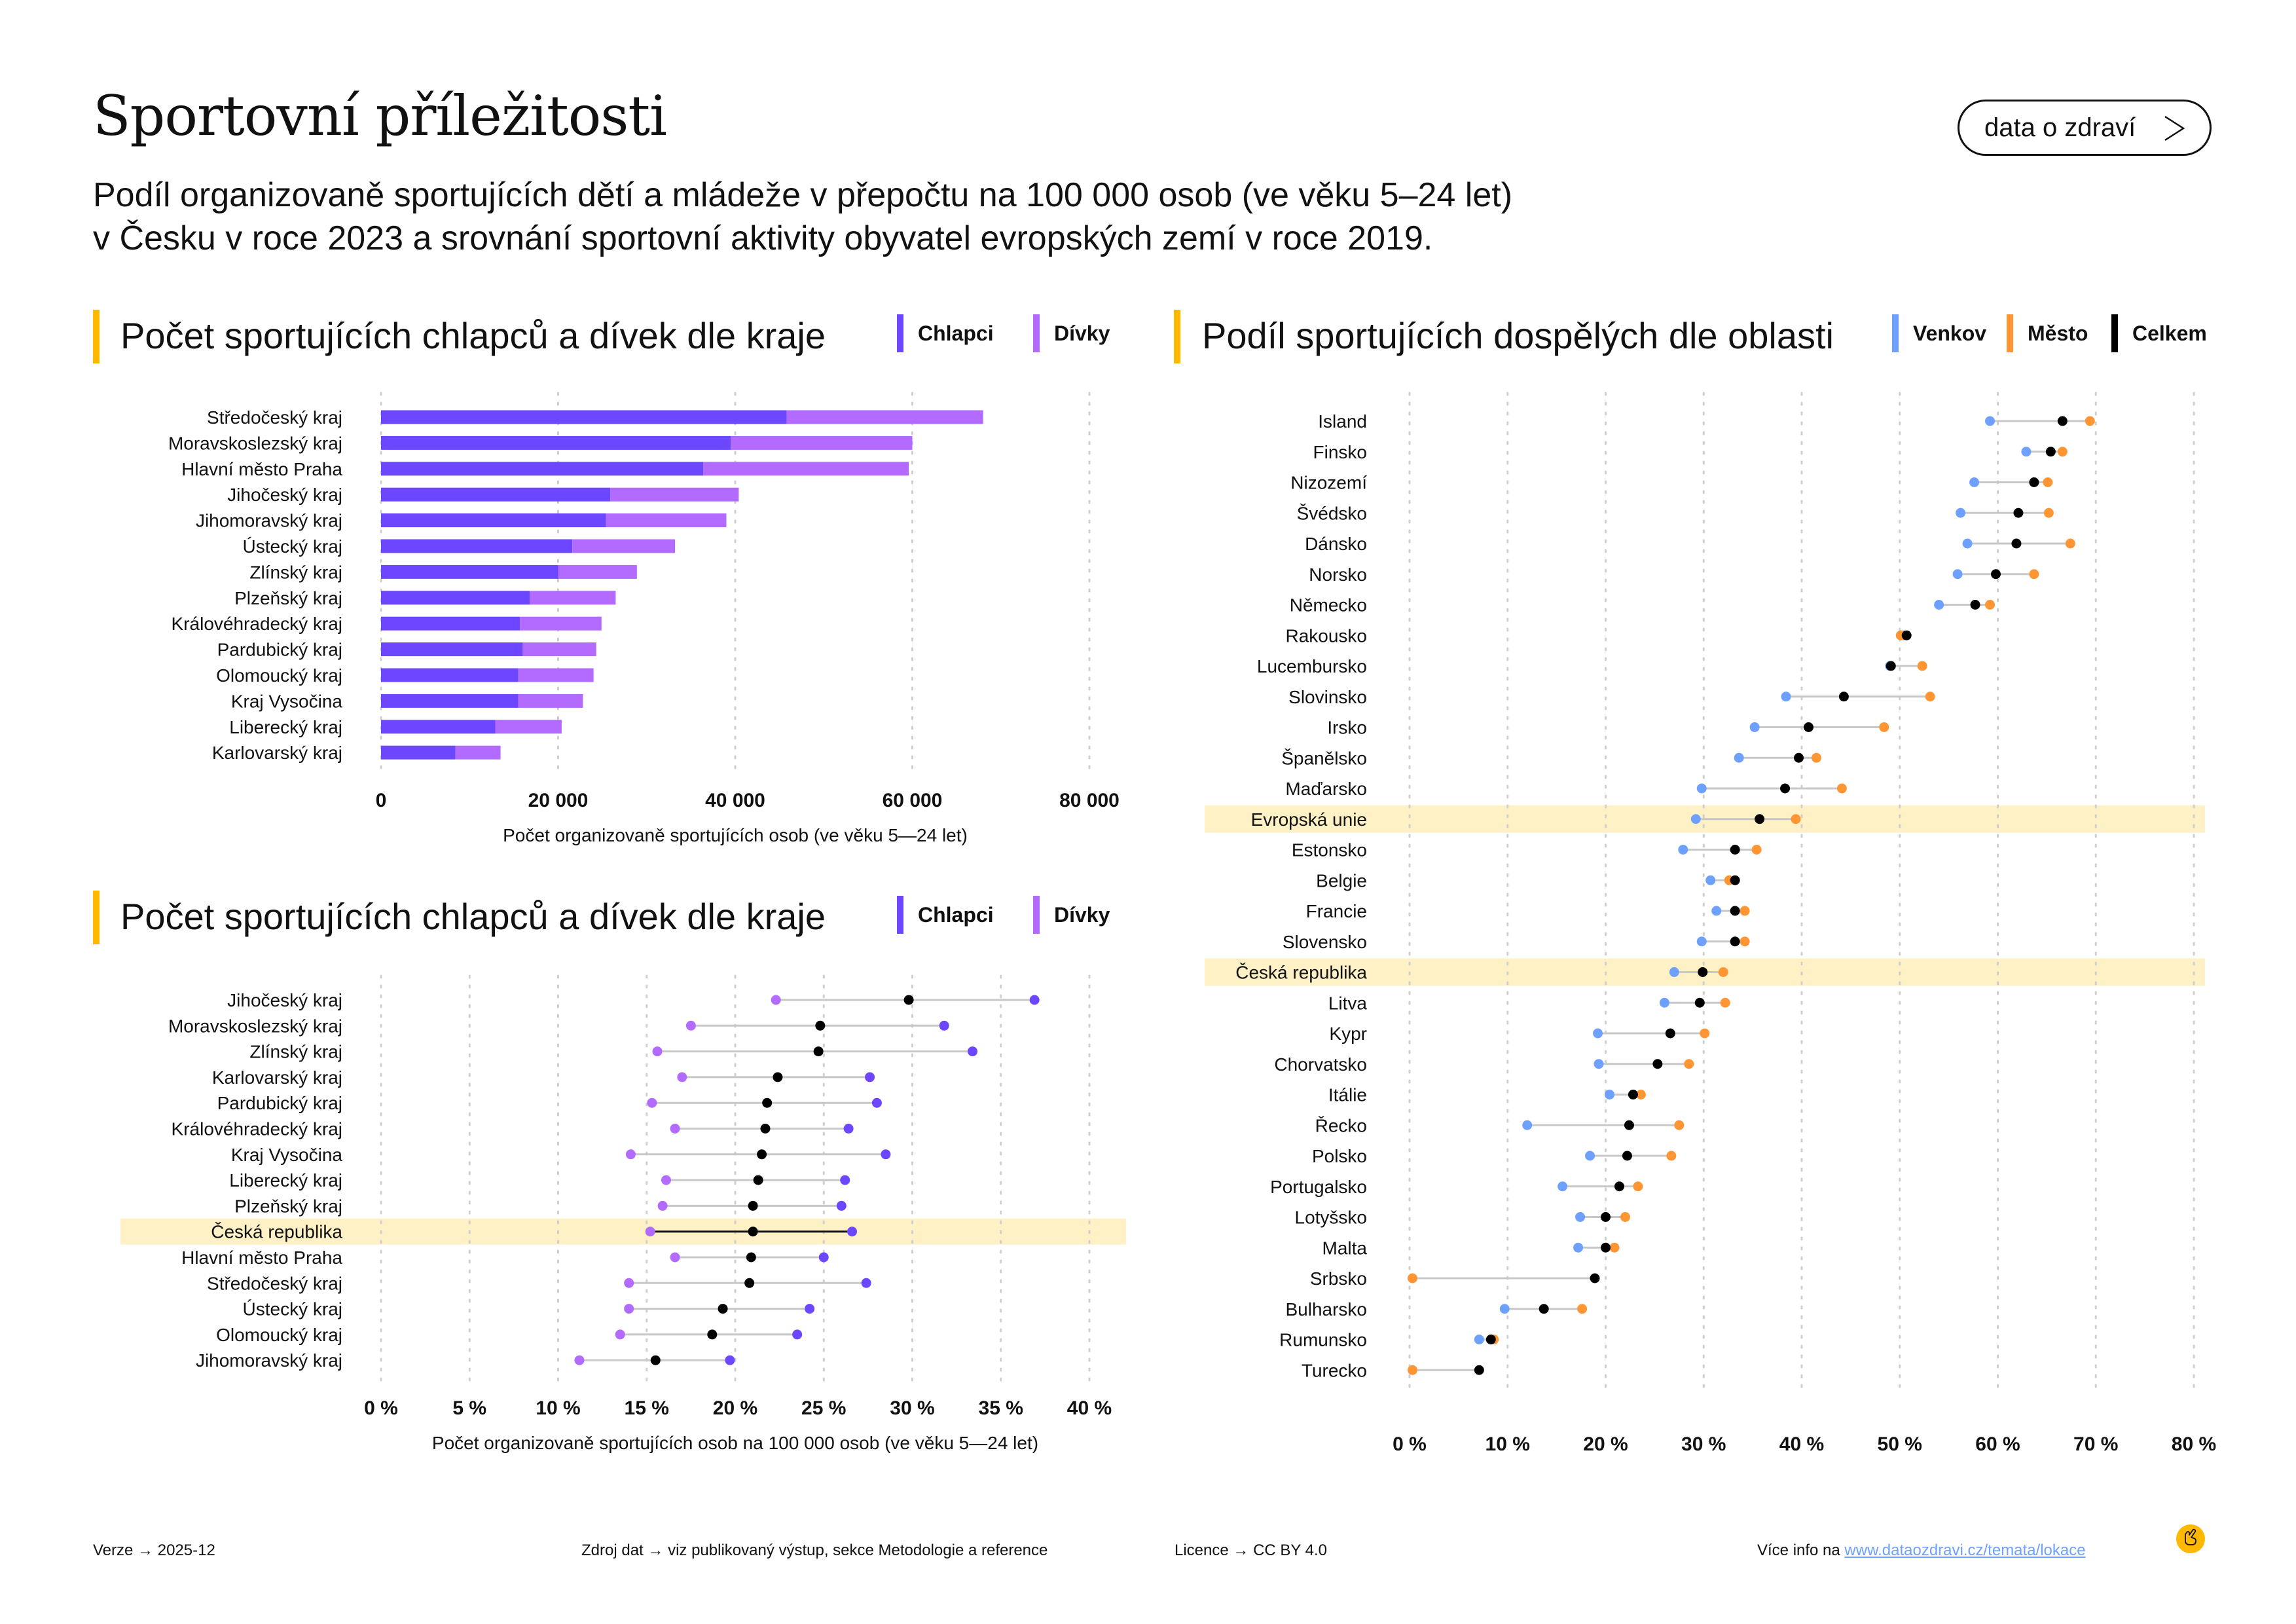 The height and width of the screenshot is (1624, 2296). I want to click on category-label: Slovensko, so click(1325, 942).